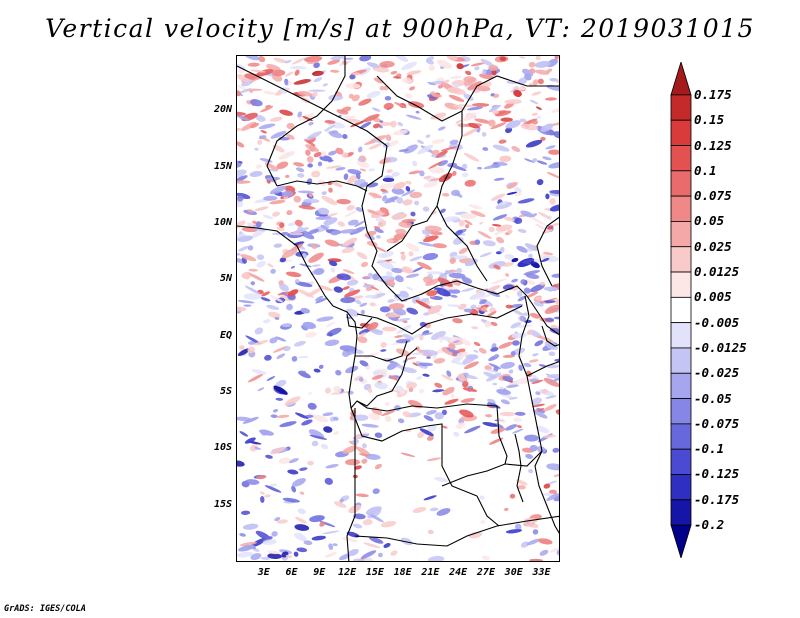 Image resolution: width=800 pixels, height=618 pixels. Describe the element at coordinates (225, 279) in the screenshot. I see `latitude-label: 5N` at that location.